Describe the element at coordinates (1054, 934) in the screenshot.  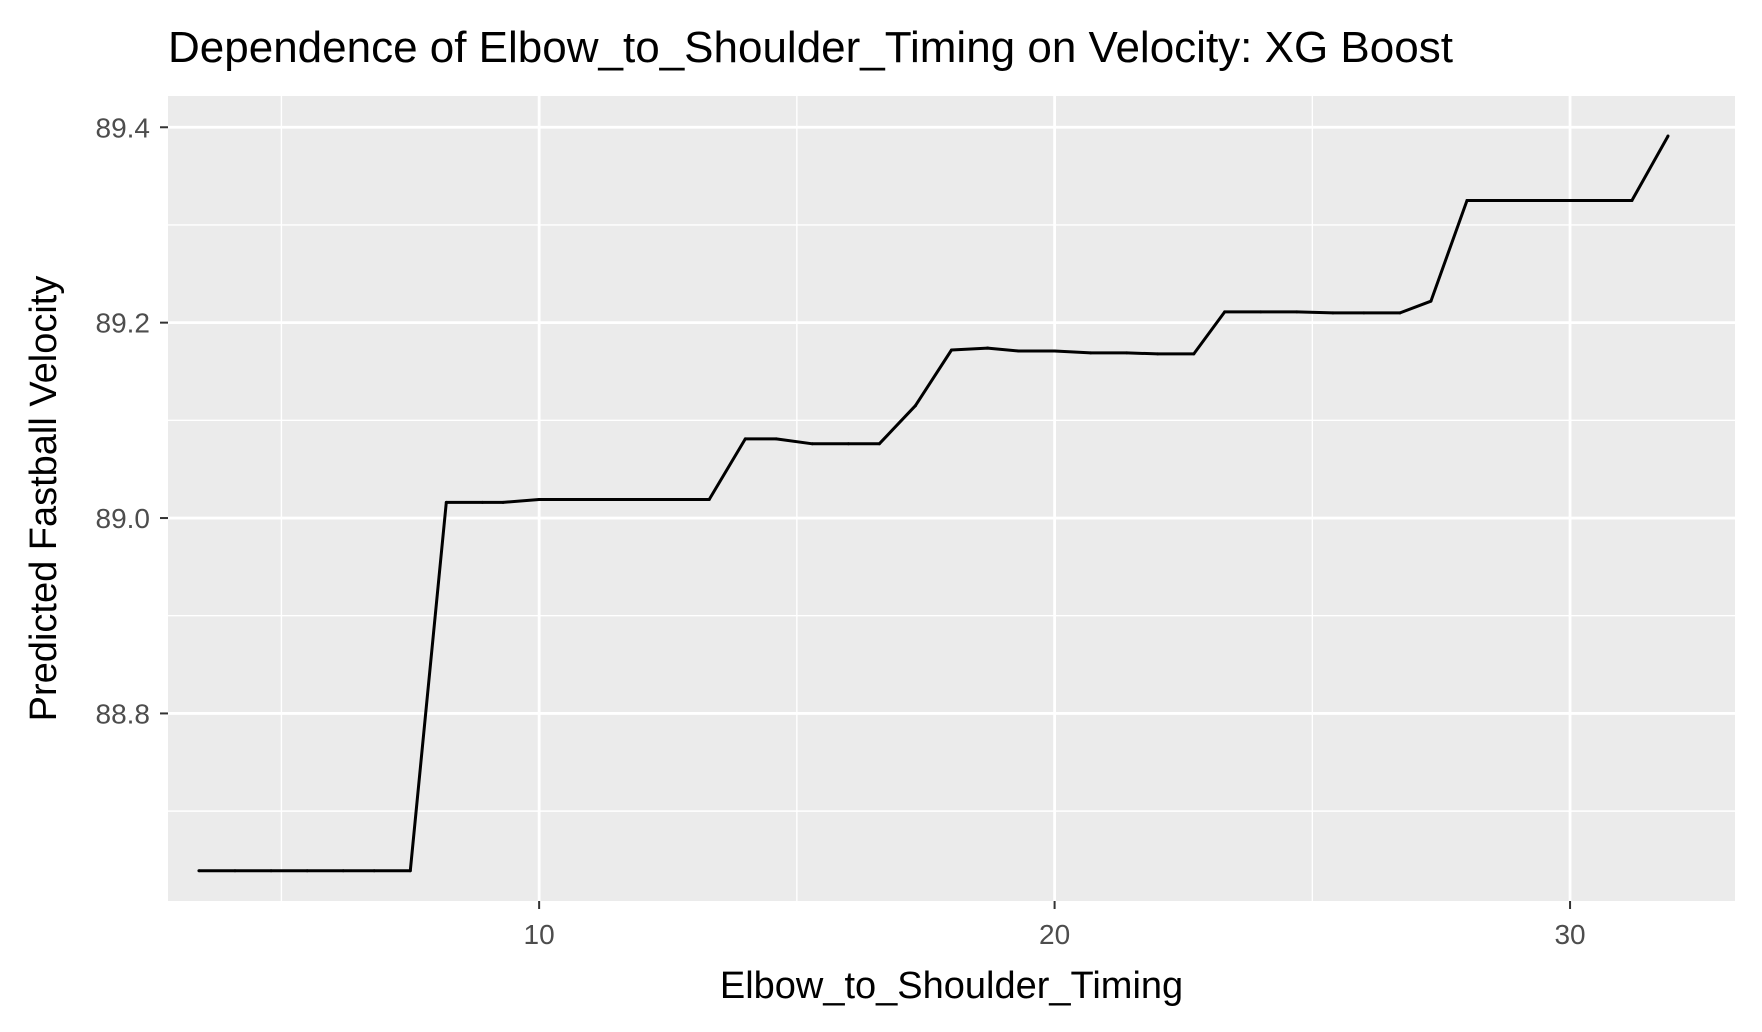
I see `x-tick-label: 20` at that location.